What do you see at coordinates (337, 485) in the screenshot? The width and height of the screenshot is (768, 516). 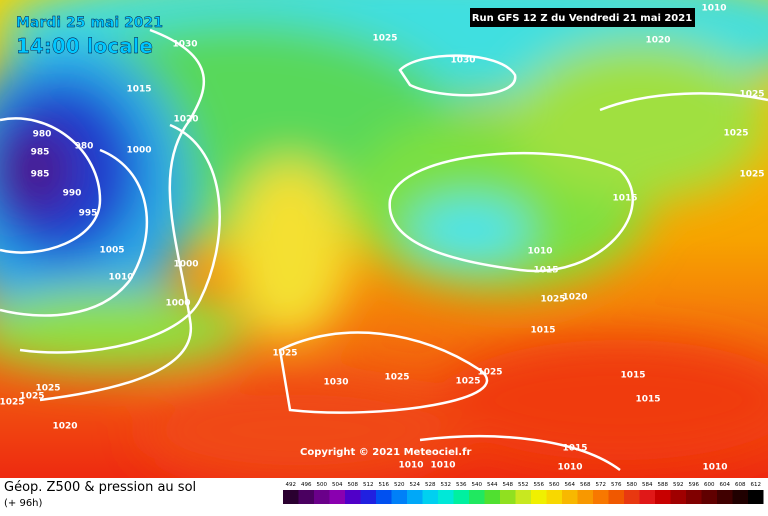 I see `scale-label: 504` at bounding box center [337, 485].